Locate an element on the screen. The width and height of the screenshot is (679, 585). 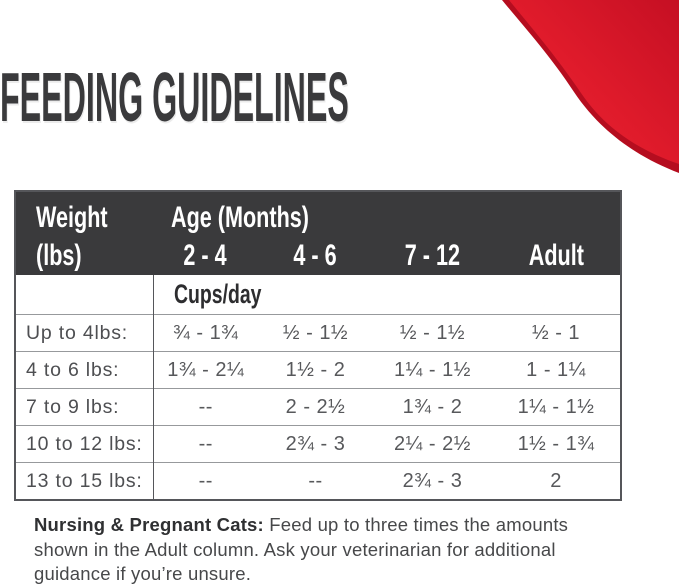
header-weight: Weight is located at coordinates (84, 214).